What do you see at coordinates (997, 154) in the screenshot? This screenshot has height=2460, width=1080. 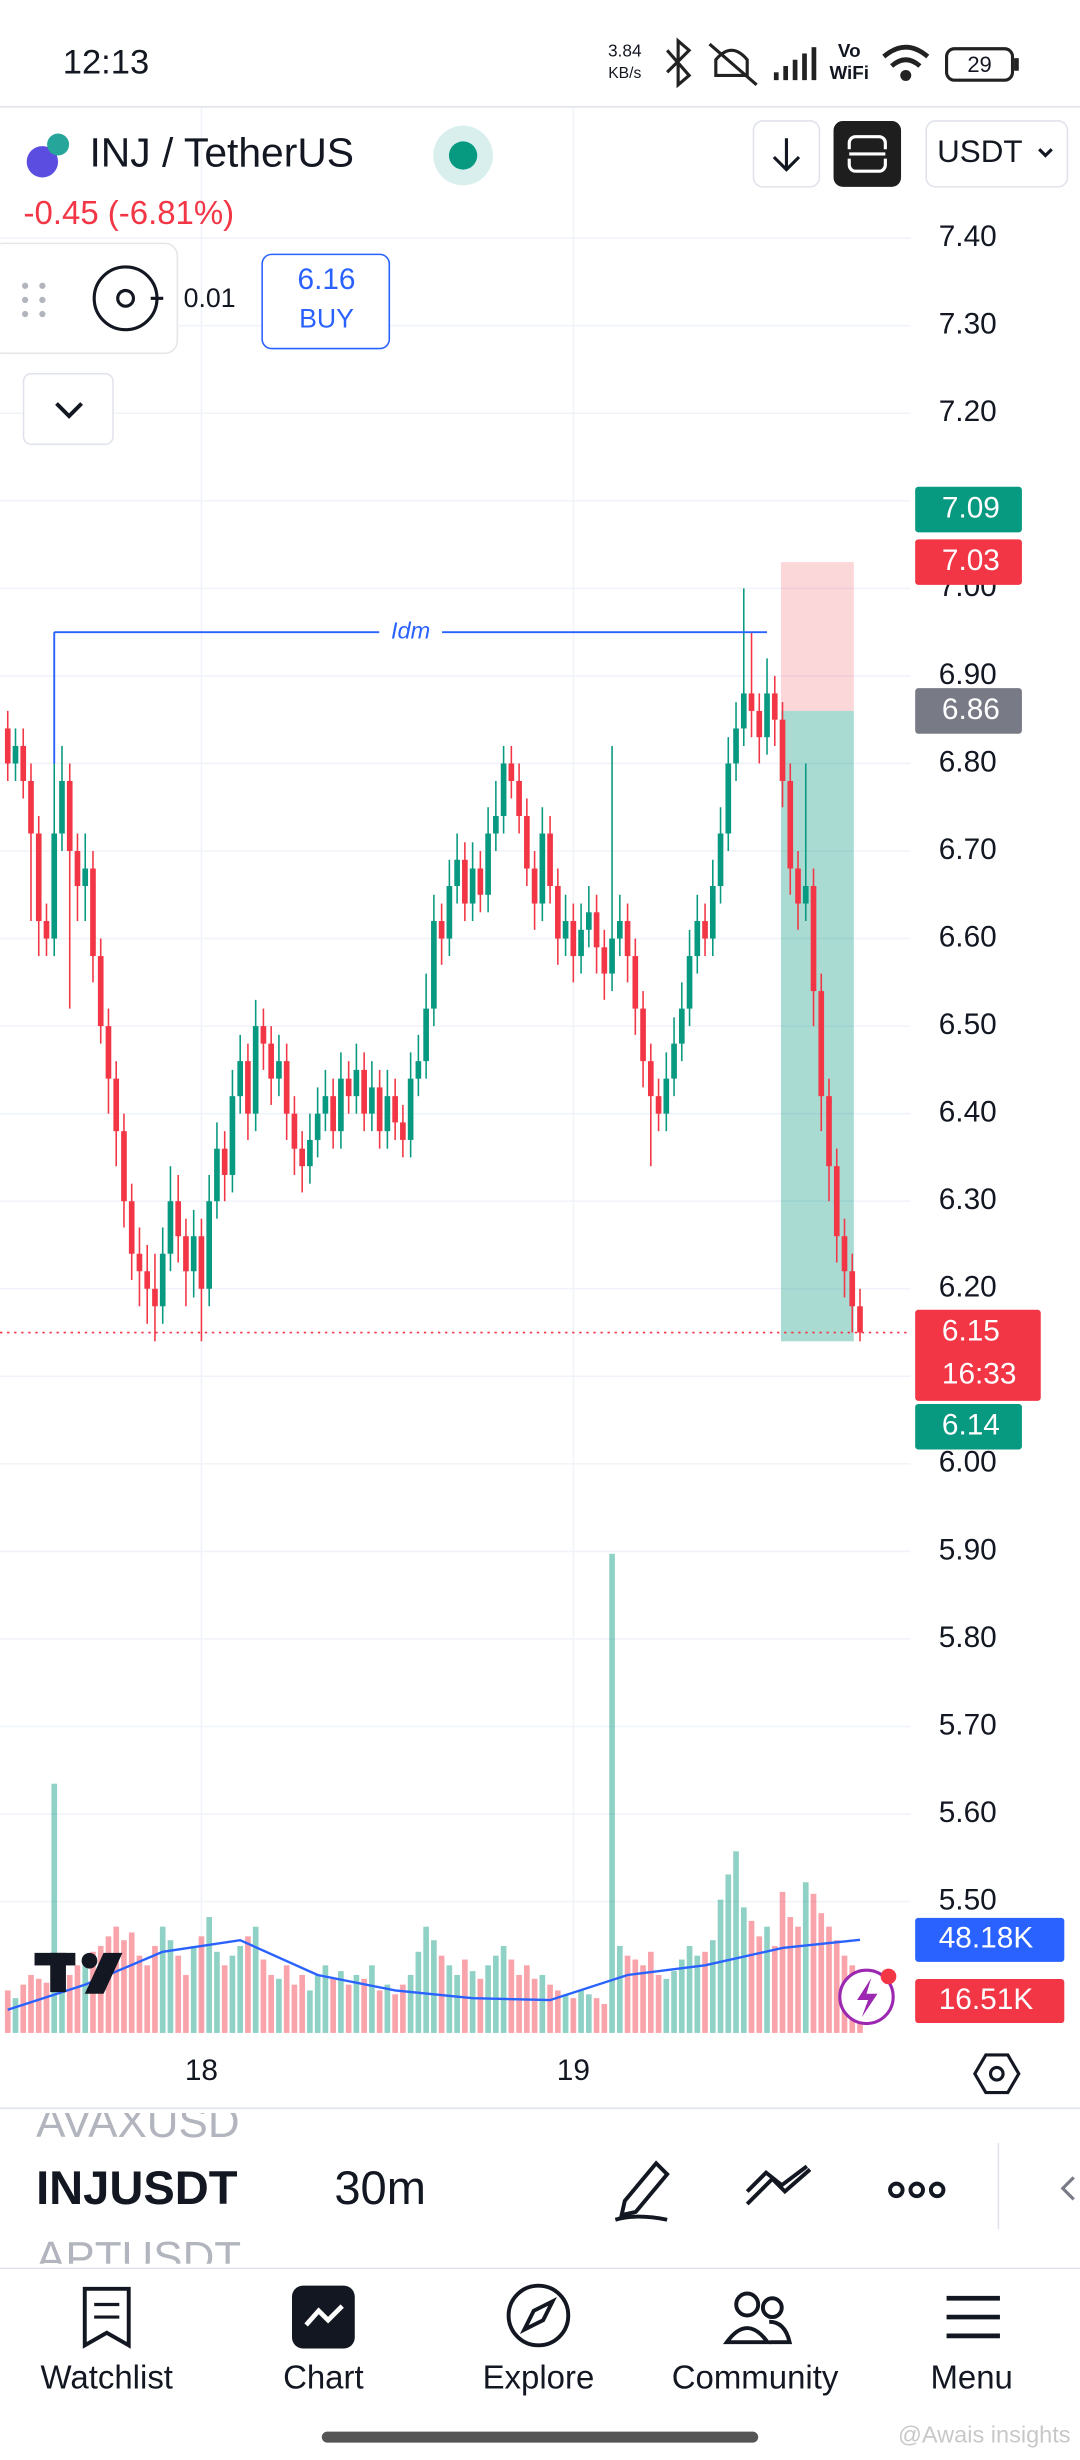 I see `currency-select` at bounding box center [997, 154].